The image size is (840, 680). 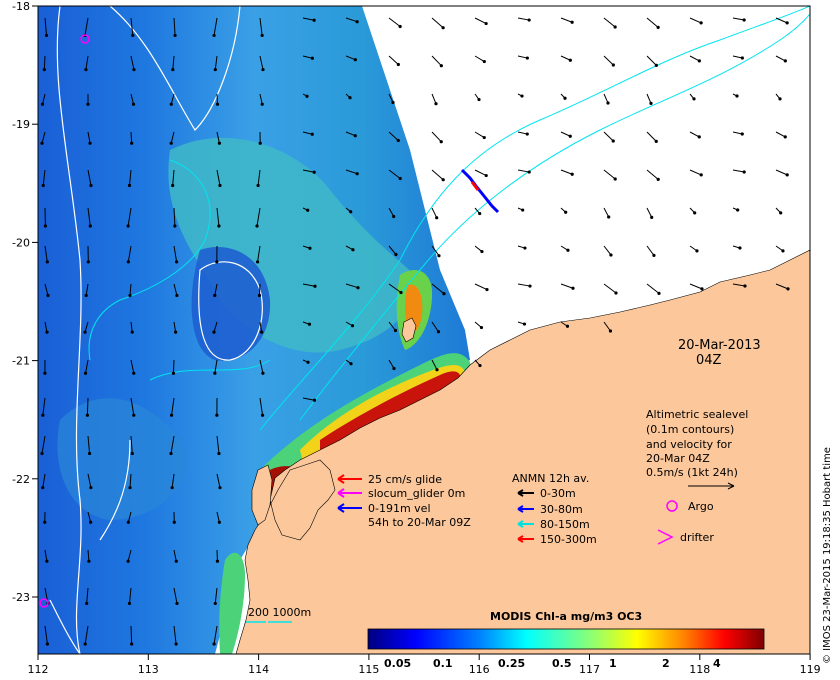 What do you see at coordinates (701, 506) in the screenshot?
I see `argo-legend-label: Argo` at bounding box center [701, 506].